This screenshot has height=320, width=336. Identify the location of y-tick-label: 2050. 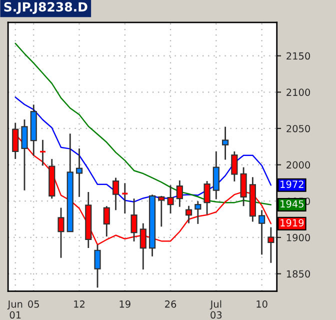
(298, 128).